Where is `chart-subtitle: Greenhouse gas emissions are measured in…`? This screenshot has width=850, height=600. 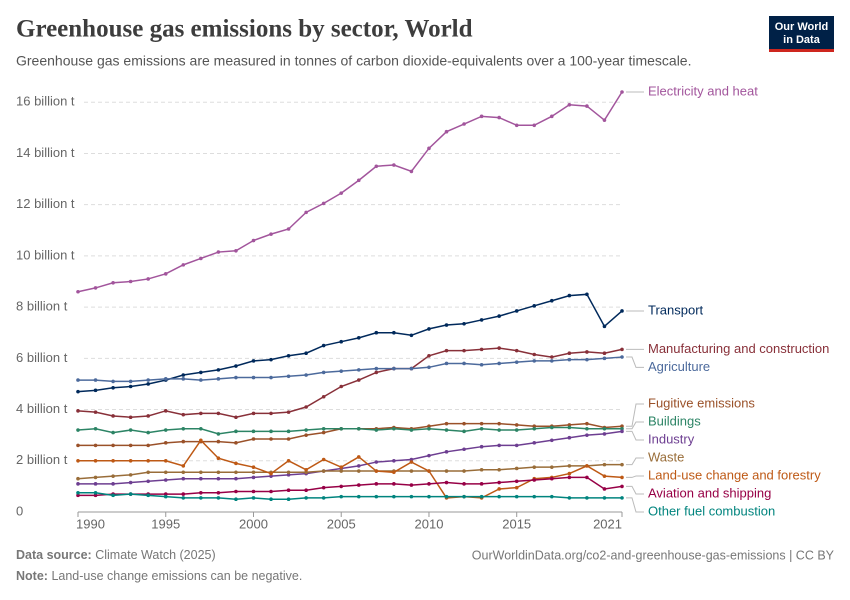 chart-subtitle: Greenhouse gas emissions are measured in… is located at coordinates (354, 61).